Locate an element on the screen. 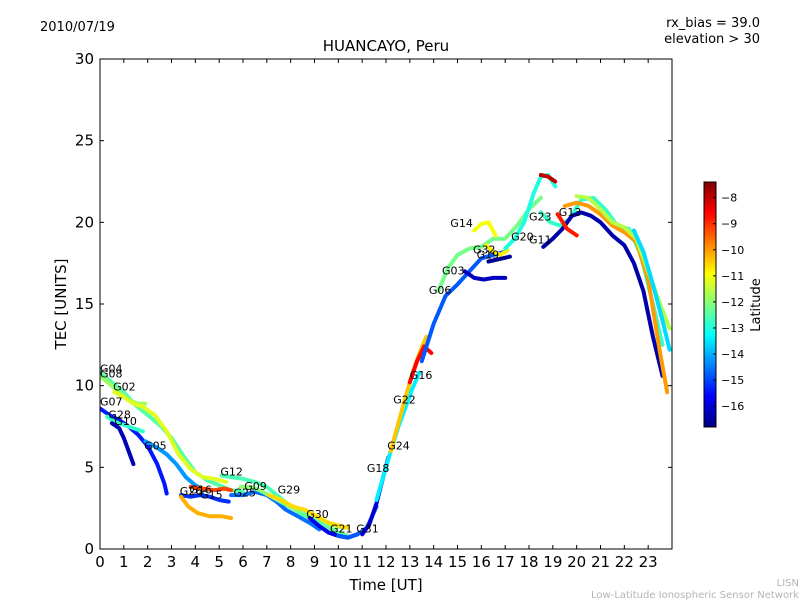 This screenshot has width=800, height=600. colorbar-tick-label: −14 is located at coordinates (732, 354).